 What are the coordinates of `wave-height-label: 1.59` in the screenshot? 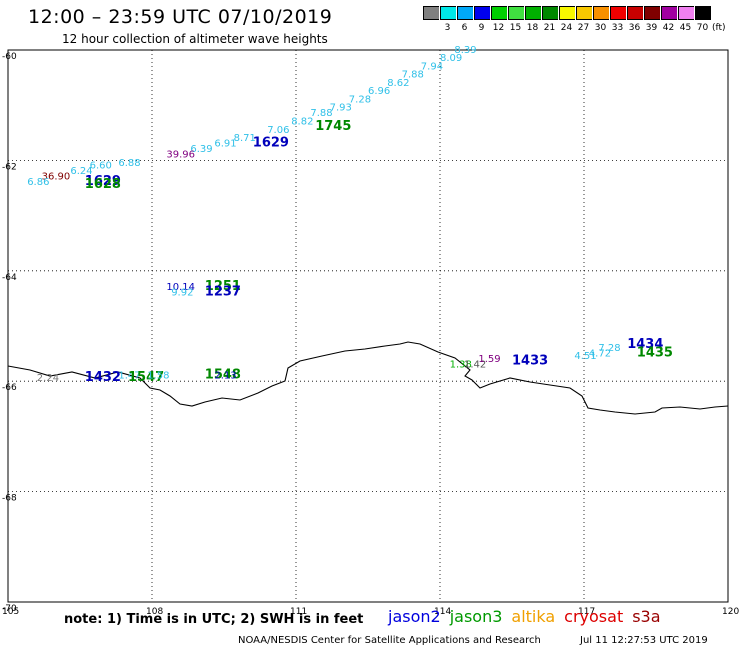 It's located at (489, 359).